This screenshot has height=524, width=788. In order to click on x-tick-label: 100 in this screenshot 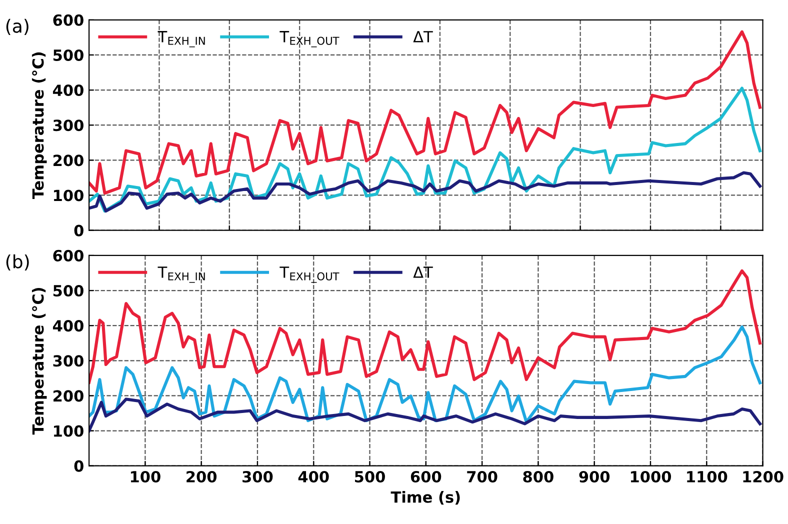, I will do `click(145, 476)`.